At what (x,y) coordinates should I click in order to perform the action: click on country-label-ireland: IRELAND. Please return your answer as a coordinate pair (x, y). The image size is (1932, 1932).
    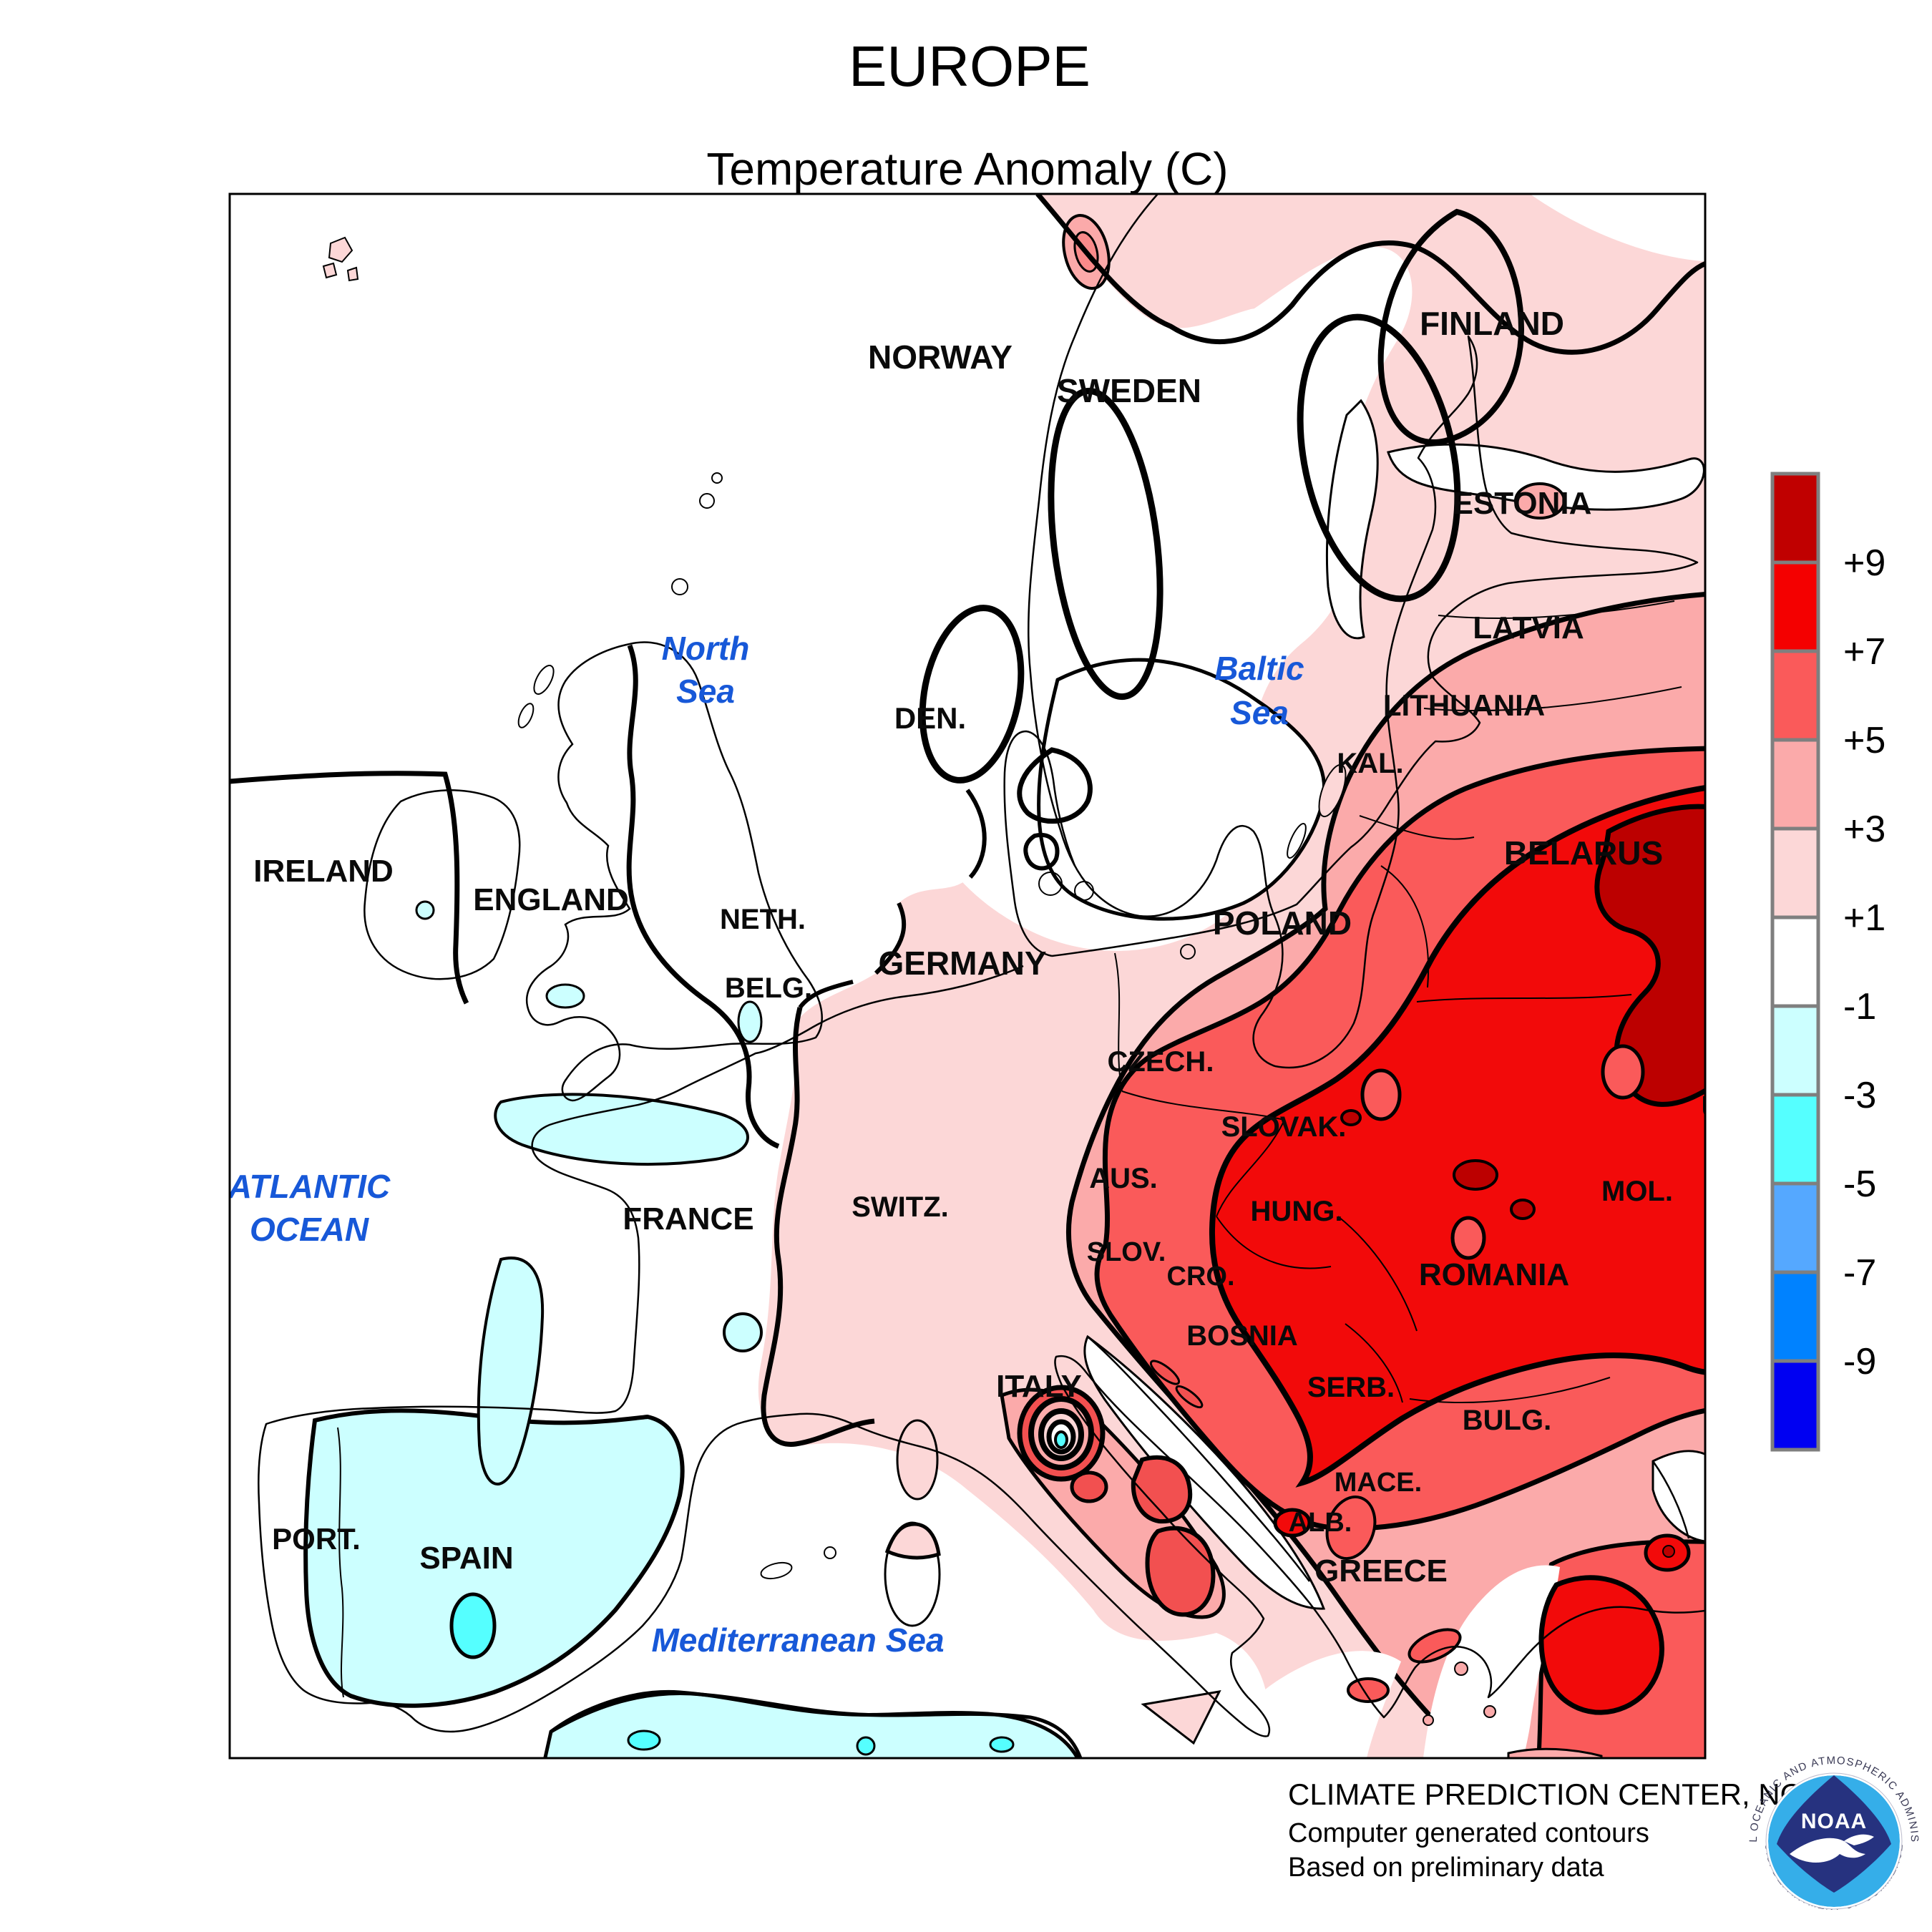
    Looking at the image, I should click on (323, 871).